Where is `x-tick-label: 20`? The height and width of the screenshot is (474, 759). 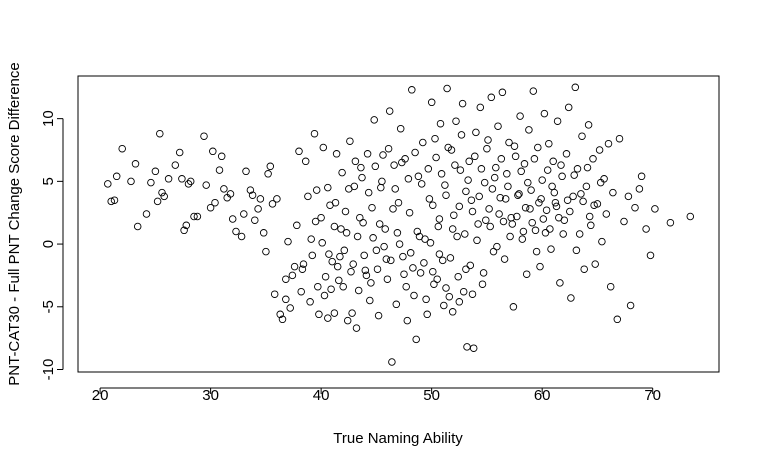
x-tick-label: 20 is located at coordinates (100, 395).